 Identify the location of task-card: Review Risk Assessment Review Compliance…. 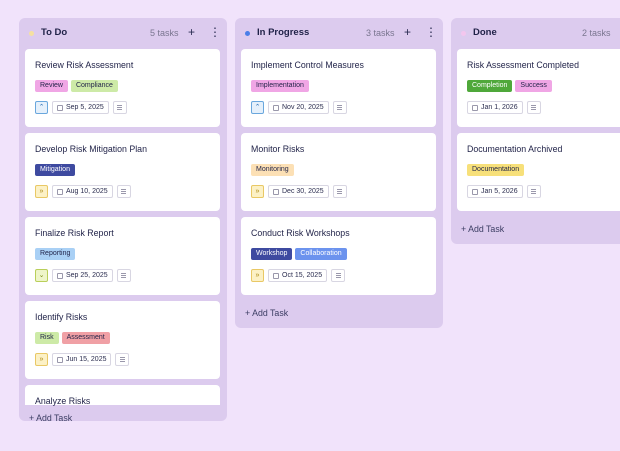
(122, 88).